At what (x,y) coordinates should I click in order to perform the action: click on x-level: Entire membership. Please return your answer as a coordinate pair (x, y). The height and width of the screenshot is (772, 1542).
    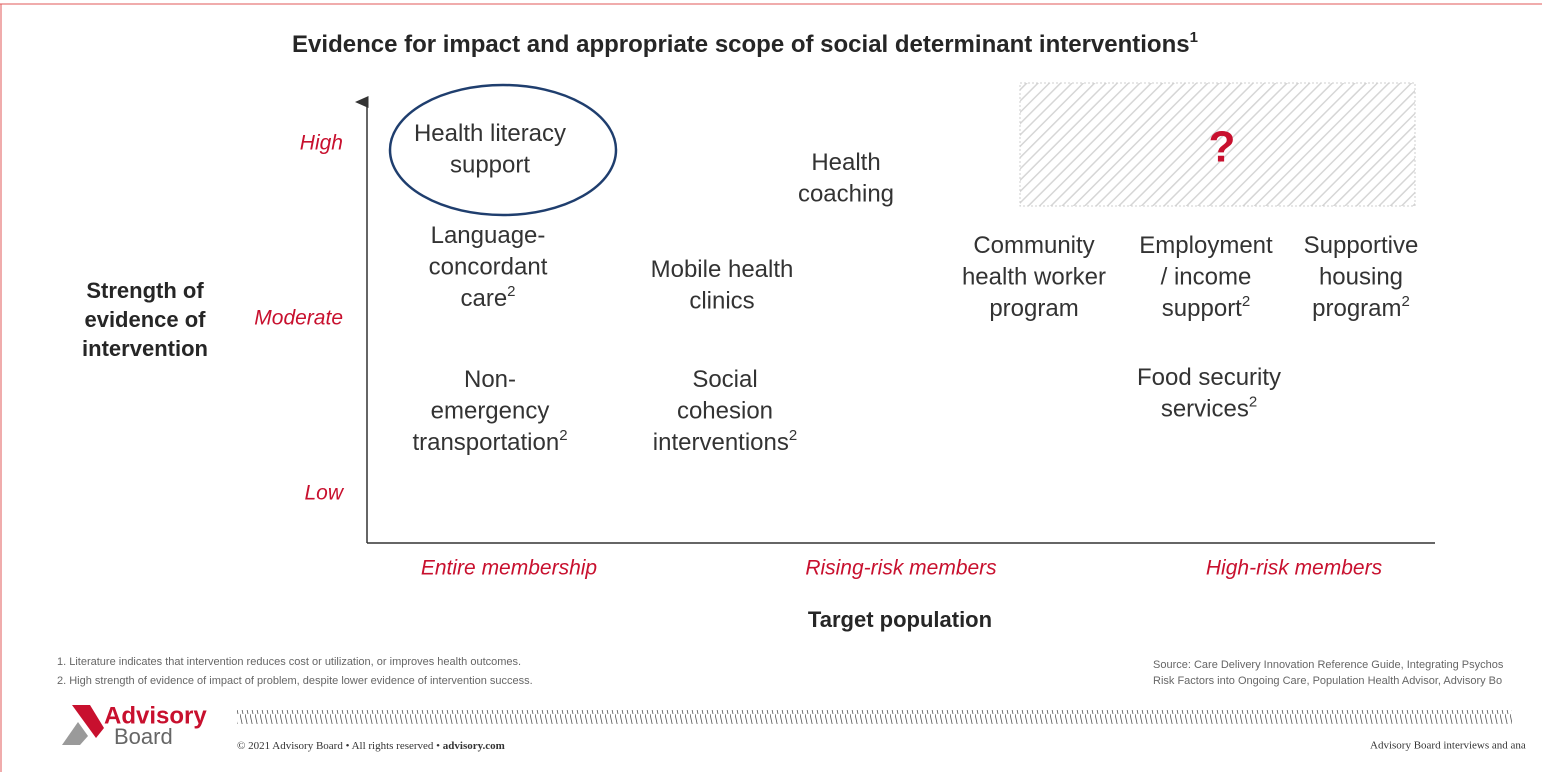
    Looking at the image, I should click on (509, 568).